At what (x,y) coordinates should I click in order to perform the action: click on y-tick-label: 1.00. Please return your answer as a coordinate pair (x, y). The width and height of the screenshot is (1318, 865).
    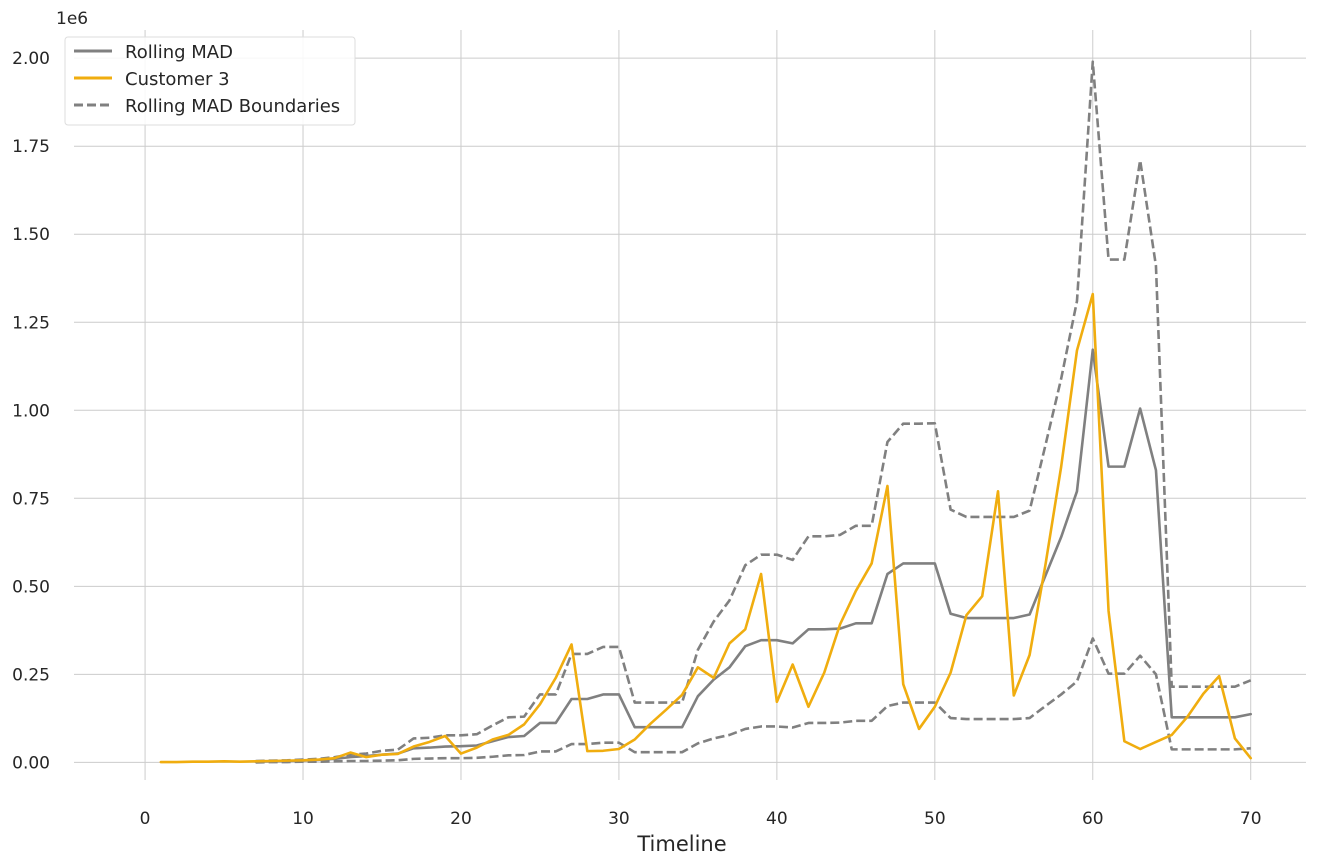
    Looking at the image, I should click on (31, 411).